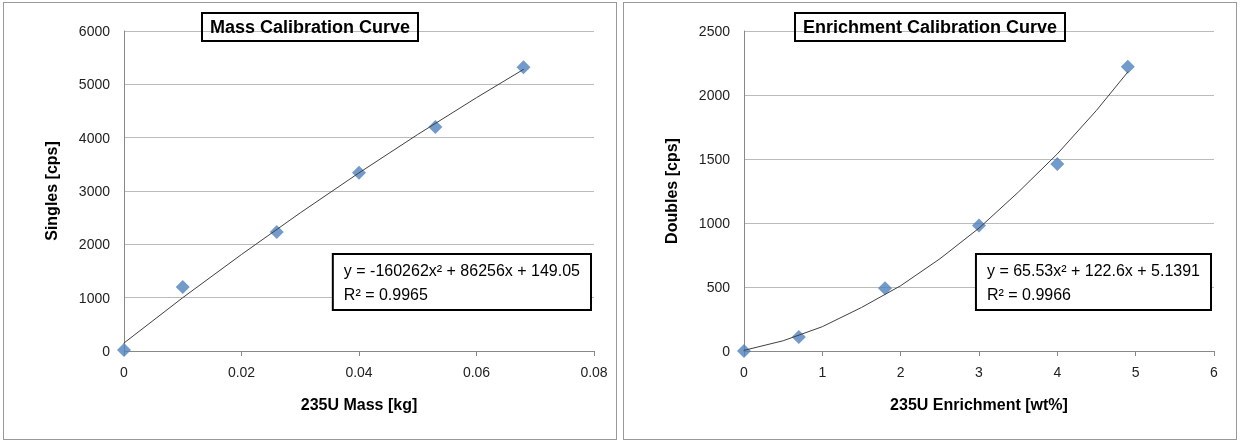 Image resolution: width=1245 pixels, height=446 pixels. What do you see at coordinates (930, 27) in the screenshot?
I see `chart-title: Enrichment Calibration Curve` at bounding box center [930, 27].